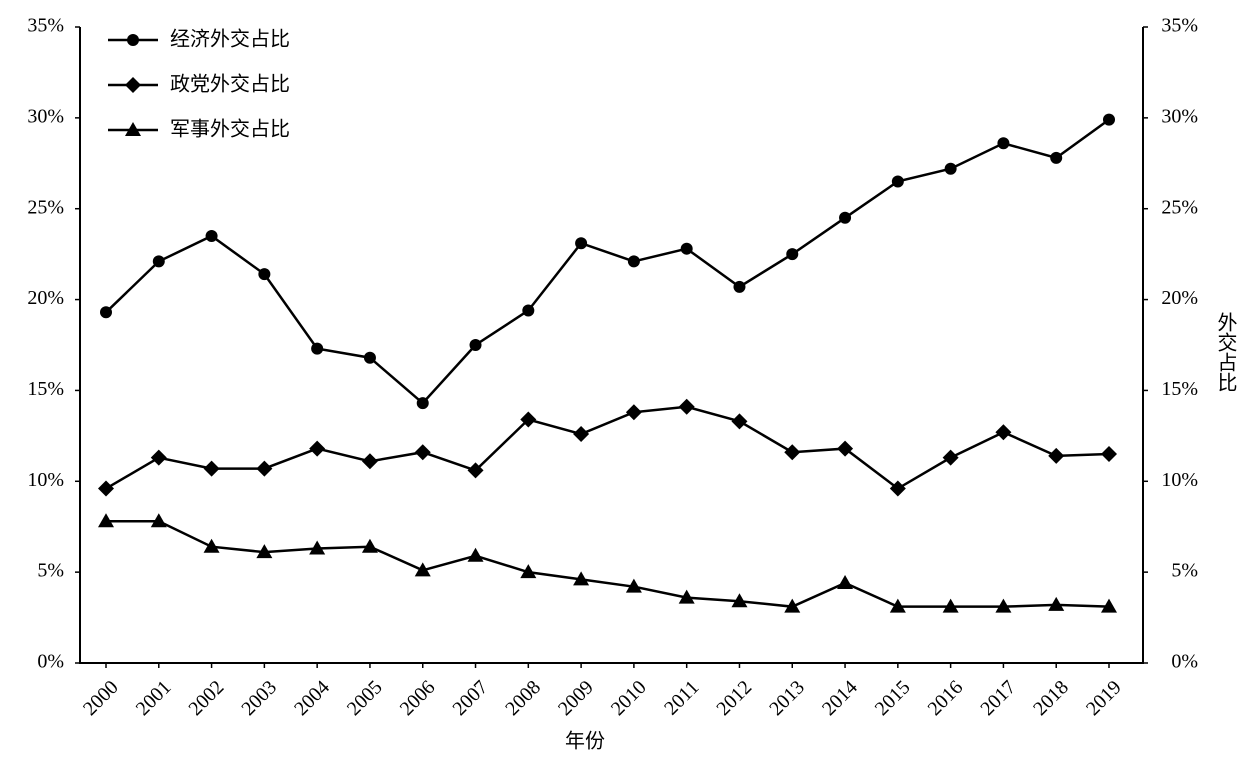  What do you see at coordinates (230, 84) in the screenshot?
I see `legend-label: 政党外交占比` at bounding box center [230, 84].